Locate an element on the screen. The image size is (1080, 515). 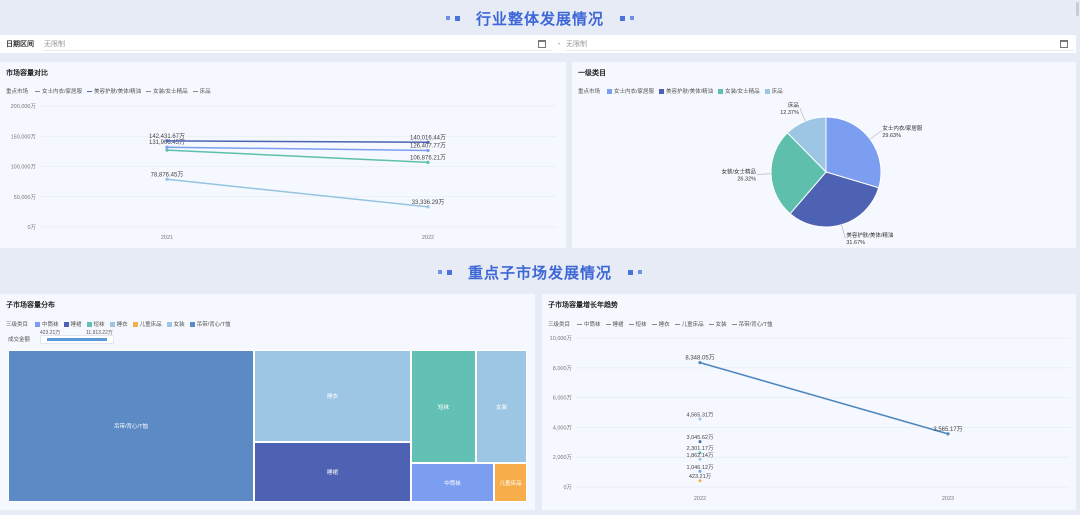
data-label: 3,045.62万 is located at coordinates (700, 437).